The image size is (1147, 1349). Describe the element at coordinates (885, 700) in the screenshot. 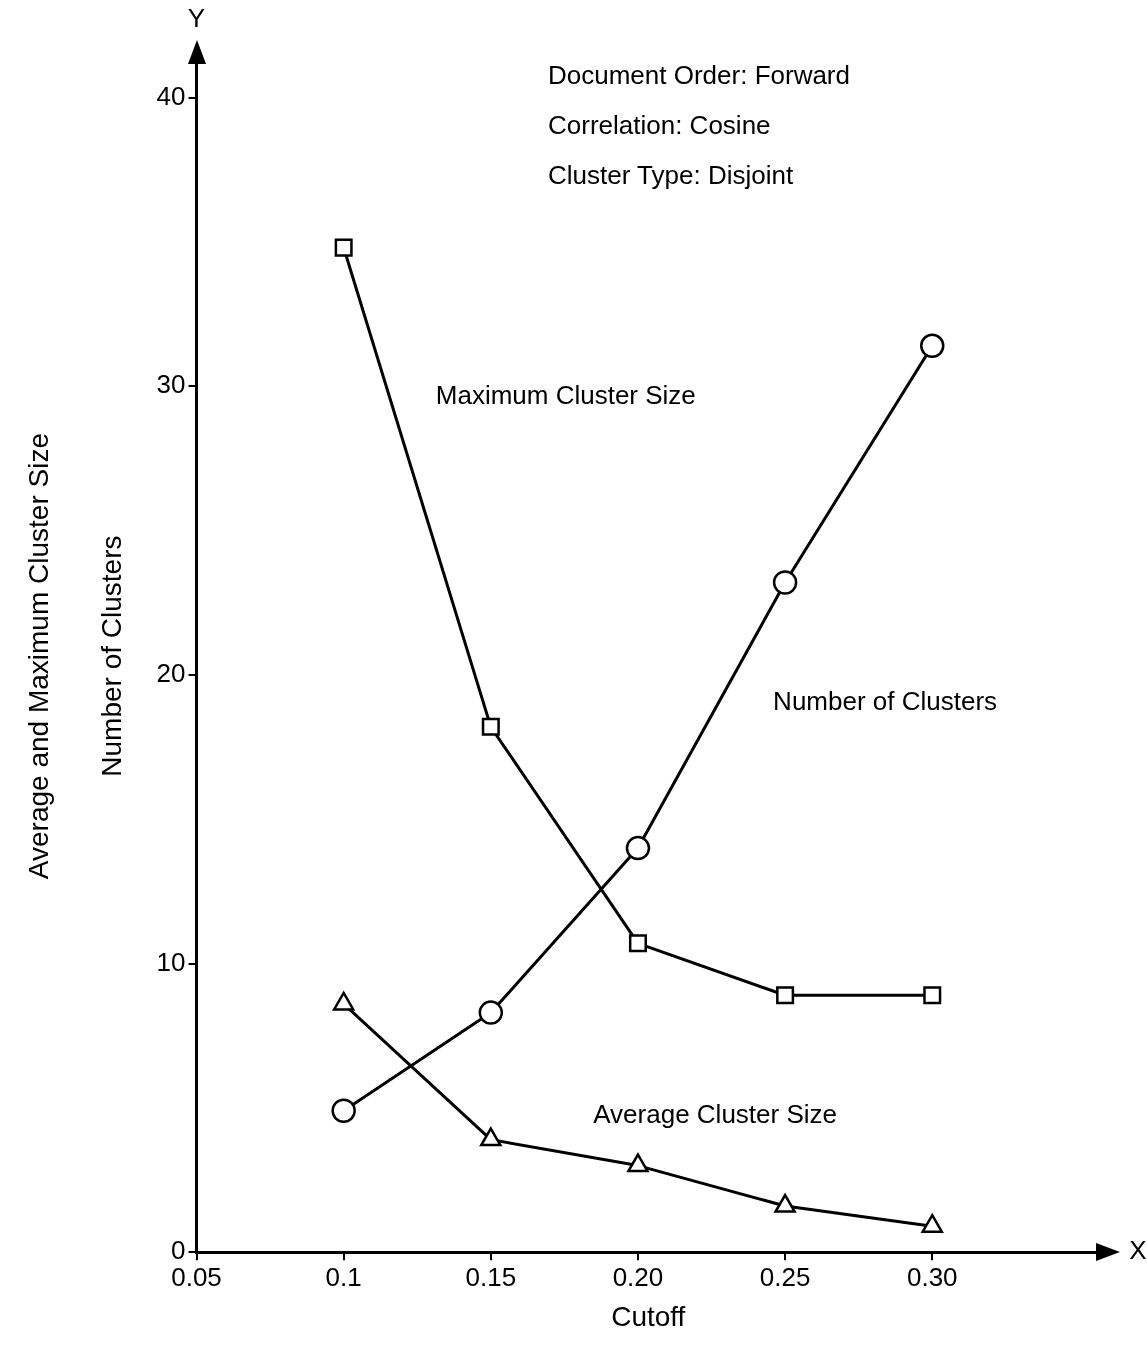

I see `series-label: Number of Clusters` at that location.